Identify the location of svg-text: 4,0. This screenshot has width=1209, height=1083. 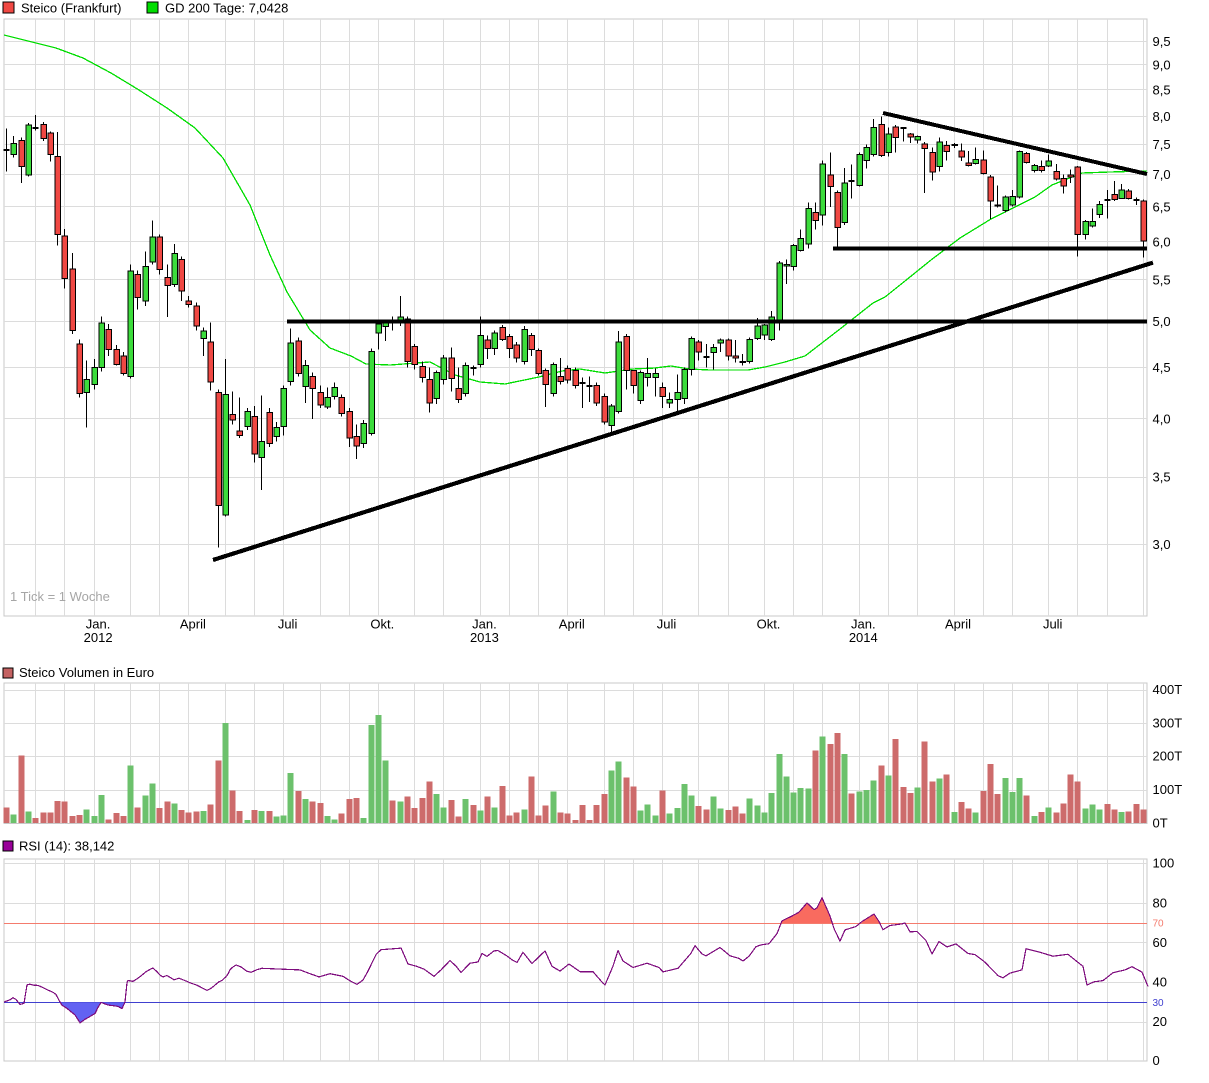
(1162, 418).